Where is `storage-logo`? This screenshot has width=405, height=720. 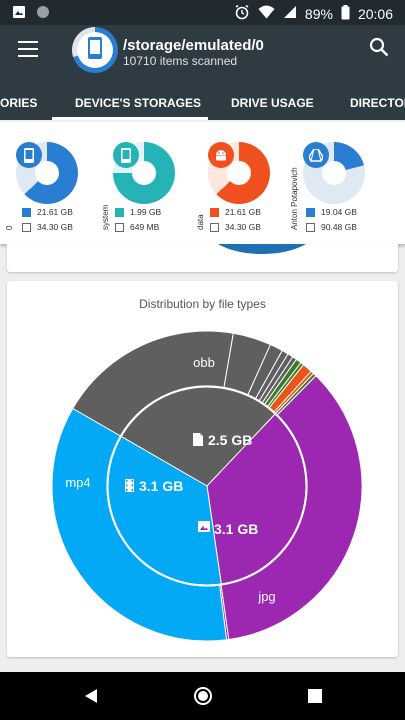 storage-logo is located at coordinates (95, 50).